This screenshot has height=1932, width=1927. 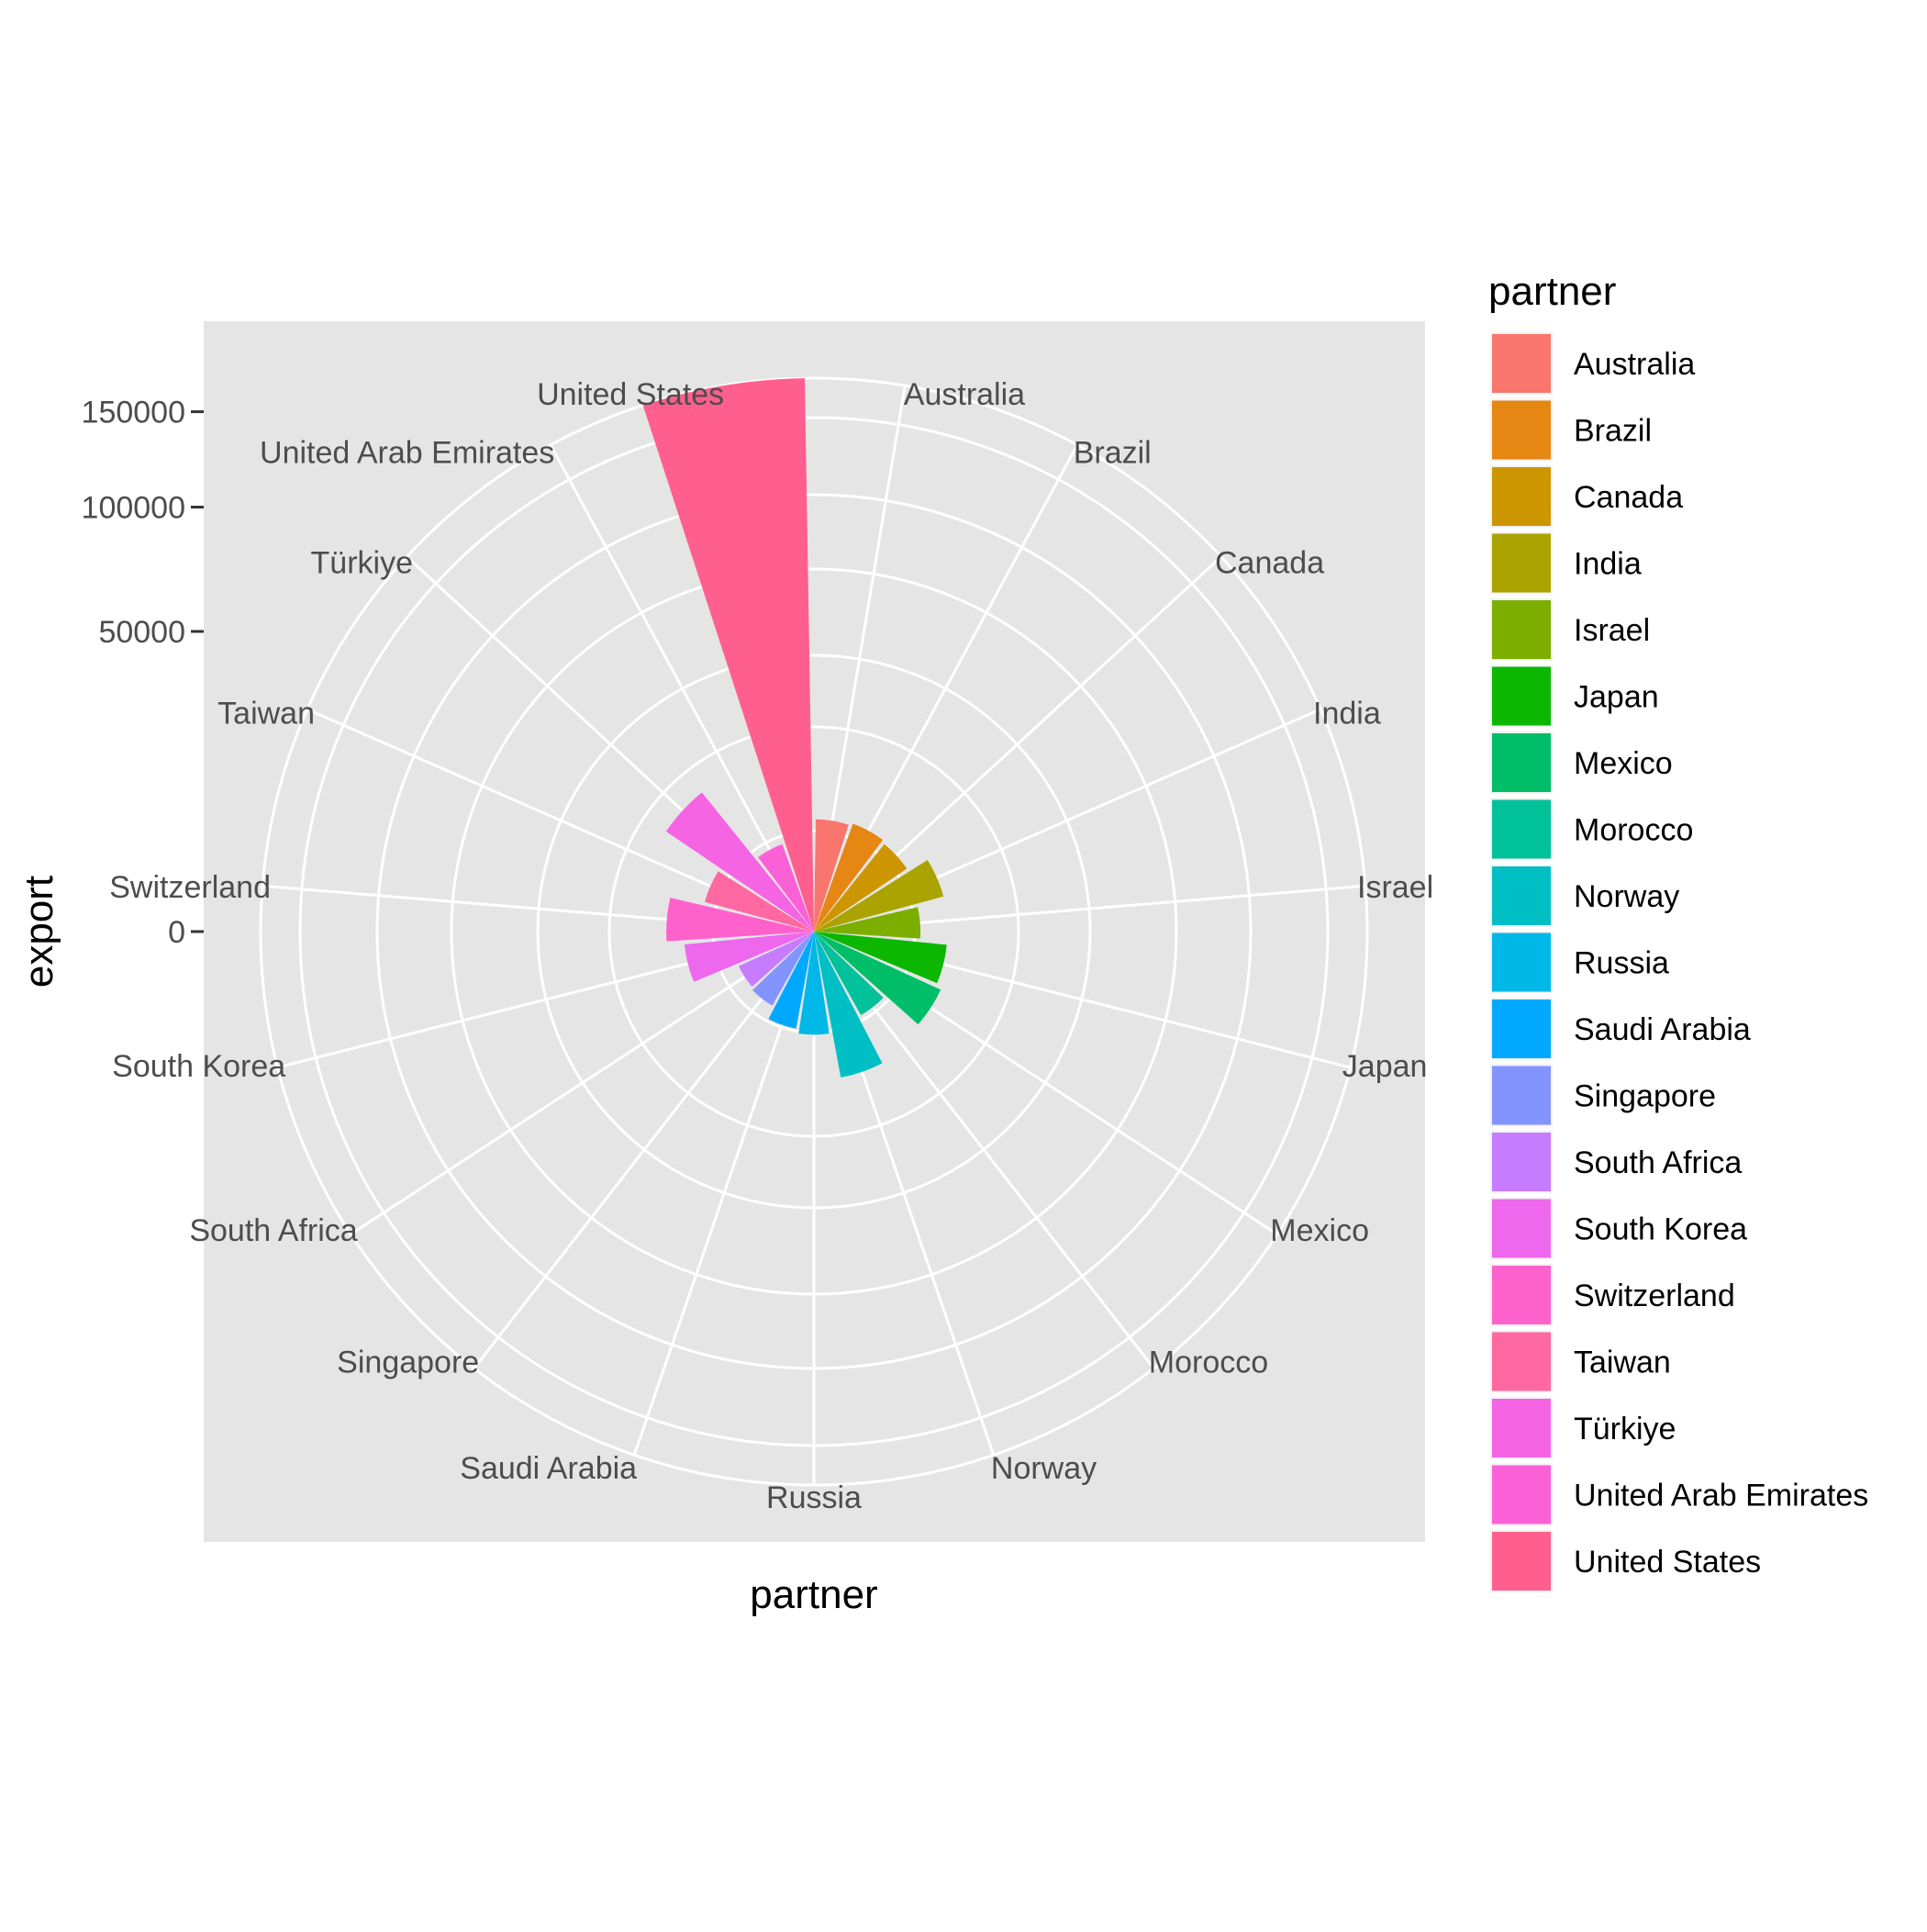 I want to click on bar-united-arab-emirates, so click(x=786, y=887).